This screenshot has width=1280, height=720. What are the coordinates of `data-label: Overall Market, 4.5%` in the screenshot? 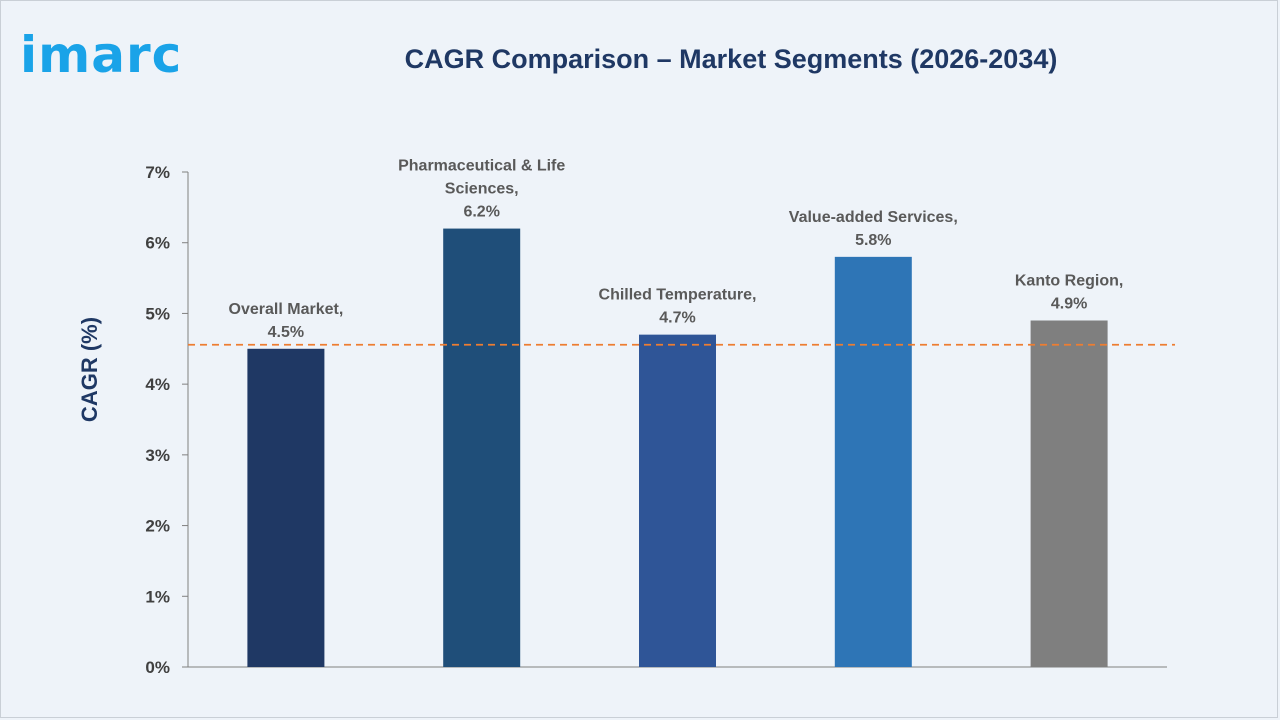 It's located at (286, 321).